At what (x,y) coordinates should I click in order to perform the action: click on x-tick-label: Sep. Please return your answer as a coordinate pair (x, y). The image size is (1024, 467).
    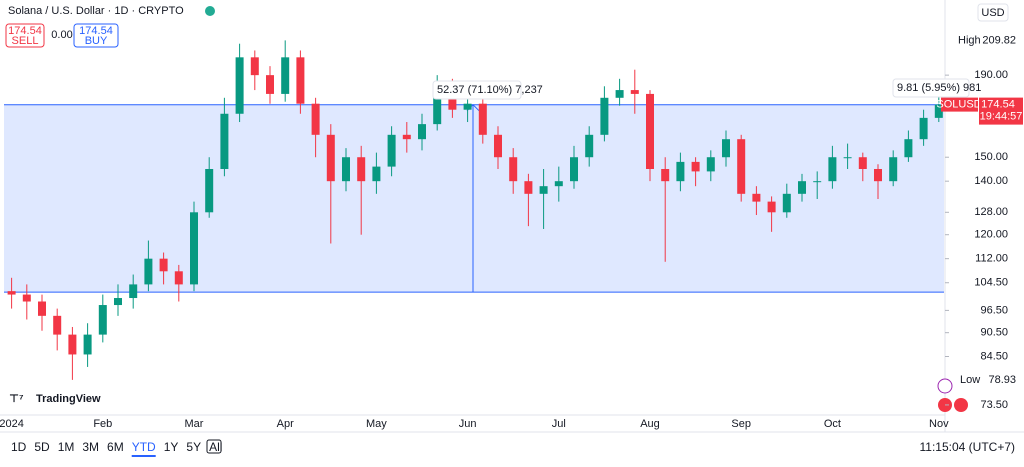
    Looking at the image, I should click on (741, 424).